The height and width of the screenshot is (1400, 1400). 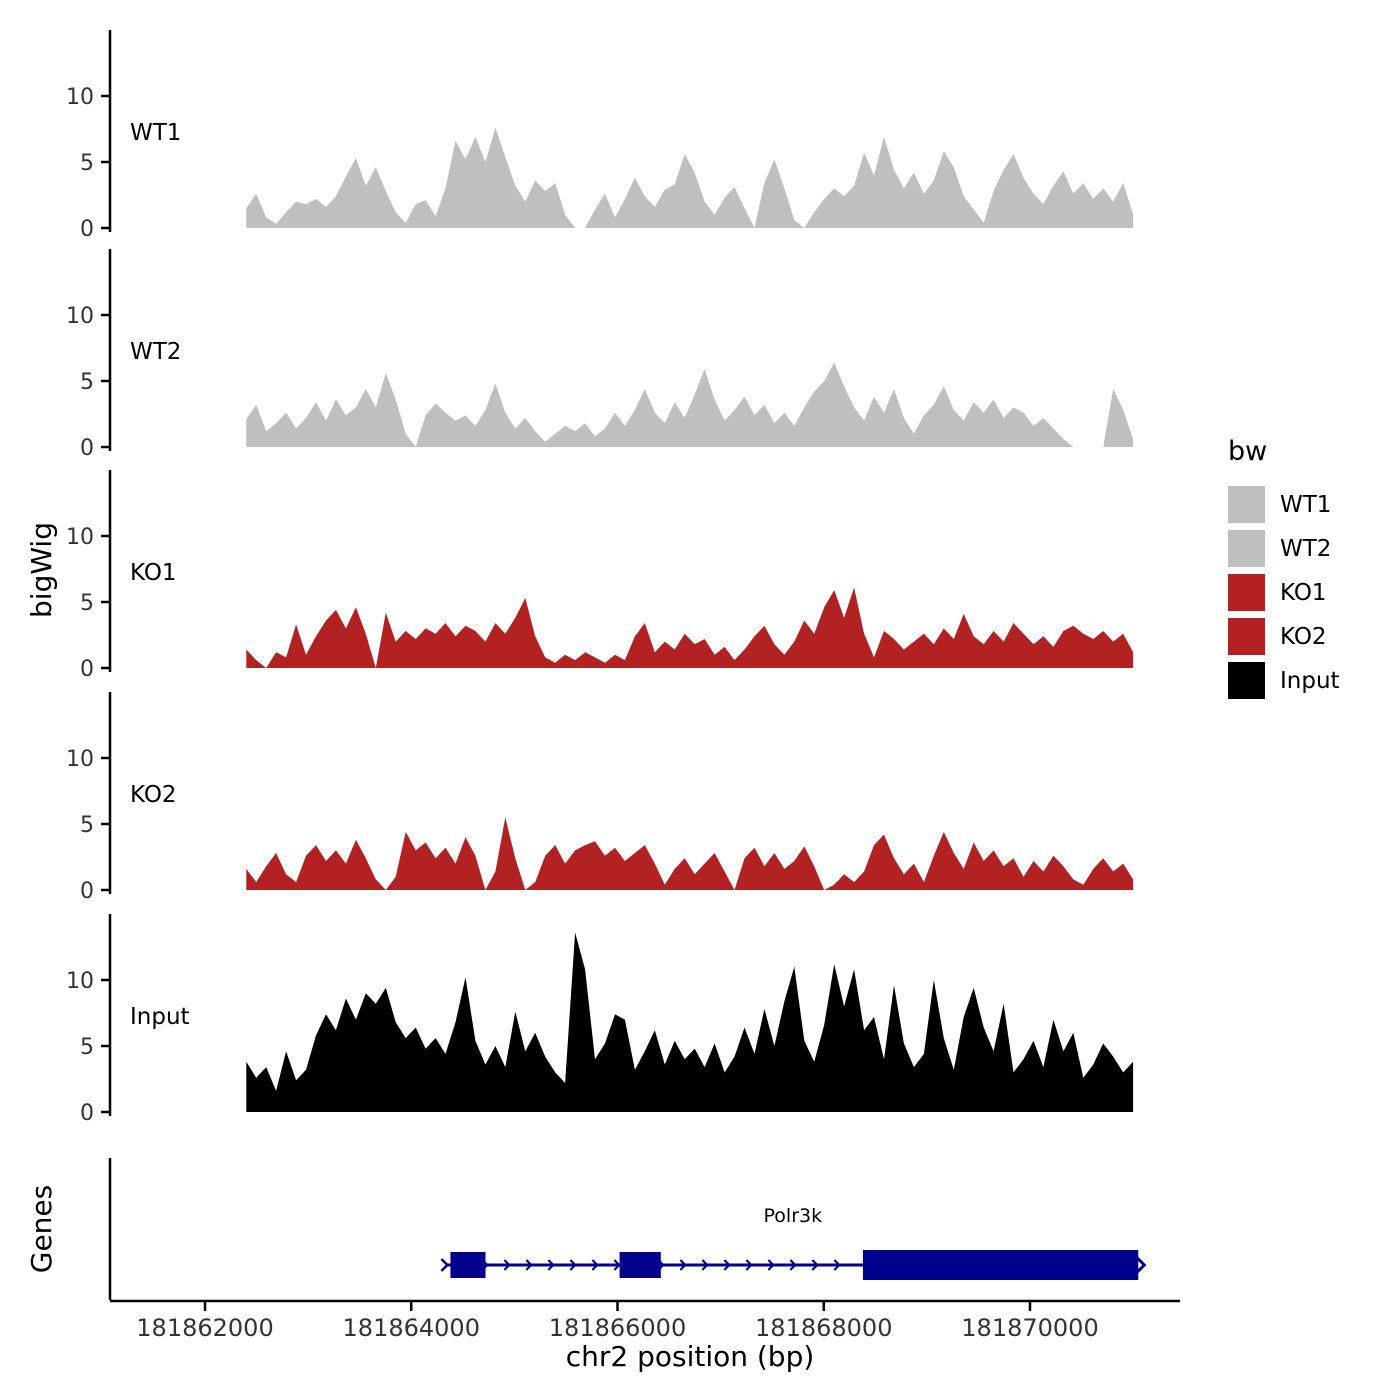 I want to click on x-tick-label-181870000: 181870000, so click(x=1029, y=1328).